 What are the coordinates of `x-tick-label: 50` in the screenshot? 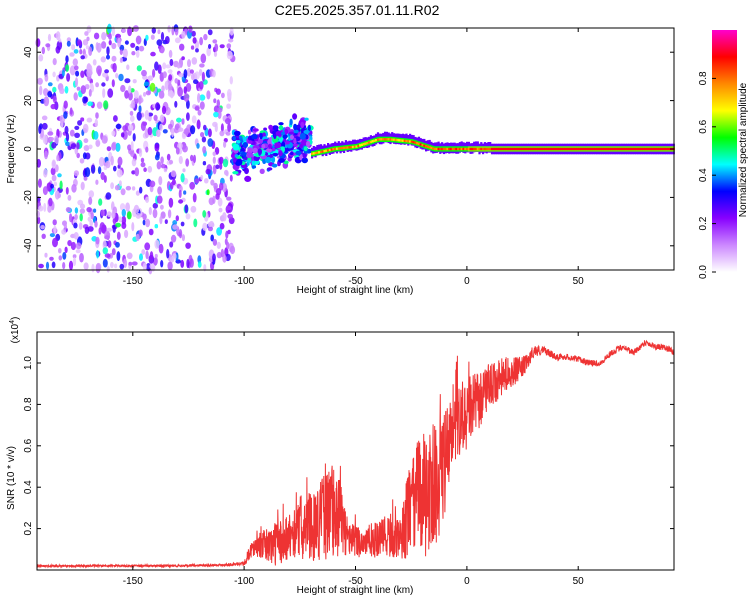 It's located at (579, 581).